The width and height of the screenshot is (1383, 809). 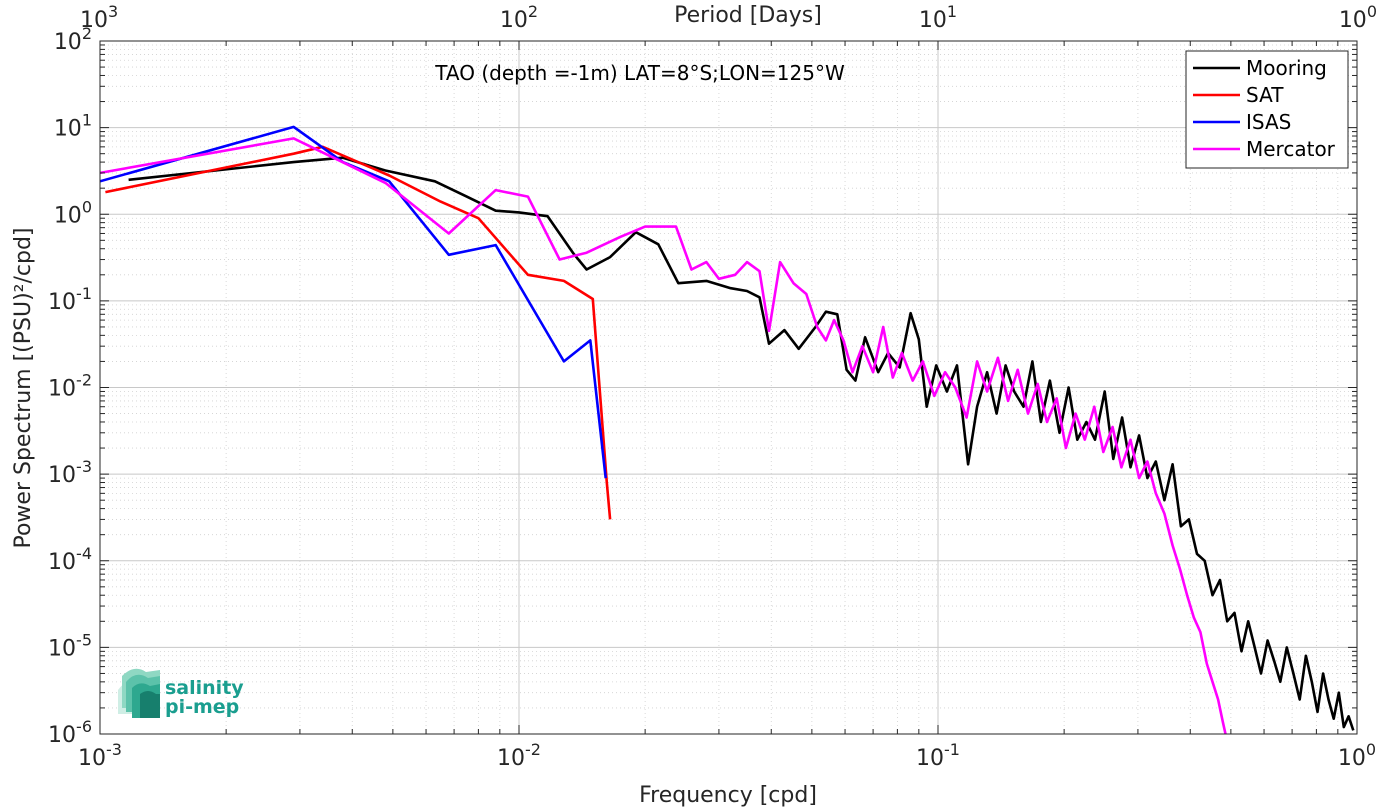 I want to click on x-axis-label: Frequency [cpd], so click(x=728, y=795).